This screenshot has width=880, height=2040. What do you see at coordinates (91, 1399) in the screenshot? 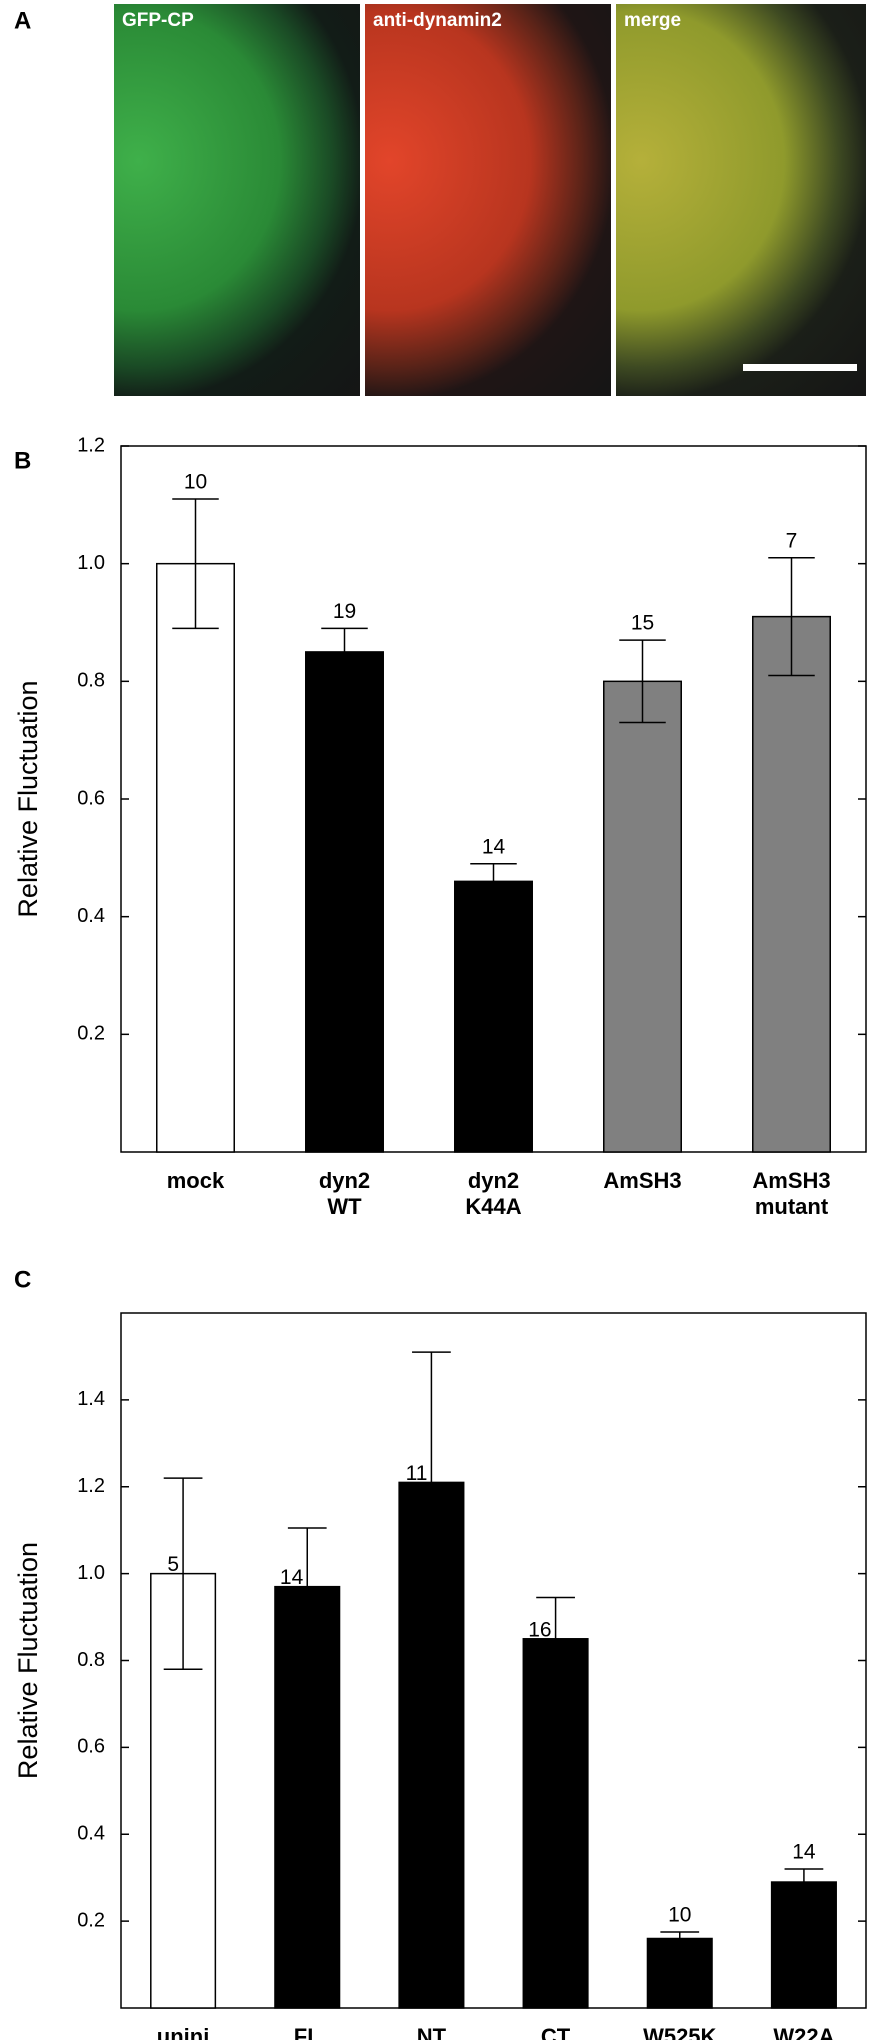
I see `y-tick-label: 1.4` at bounding box center [91, 1399].